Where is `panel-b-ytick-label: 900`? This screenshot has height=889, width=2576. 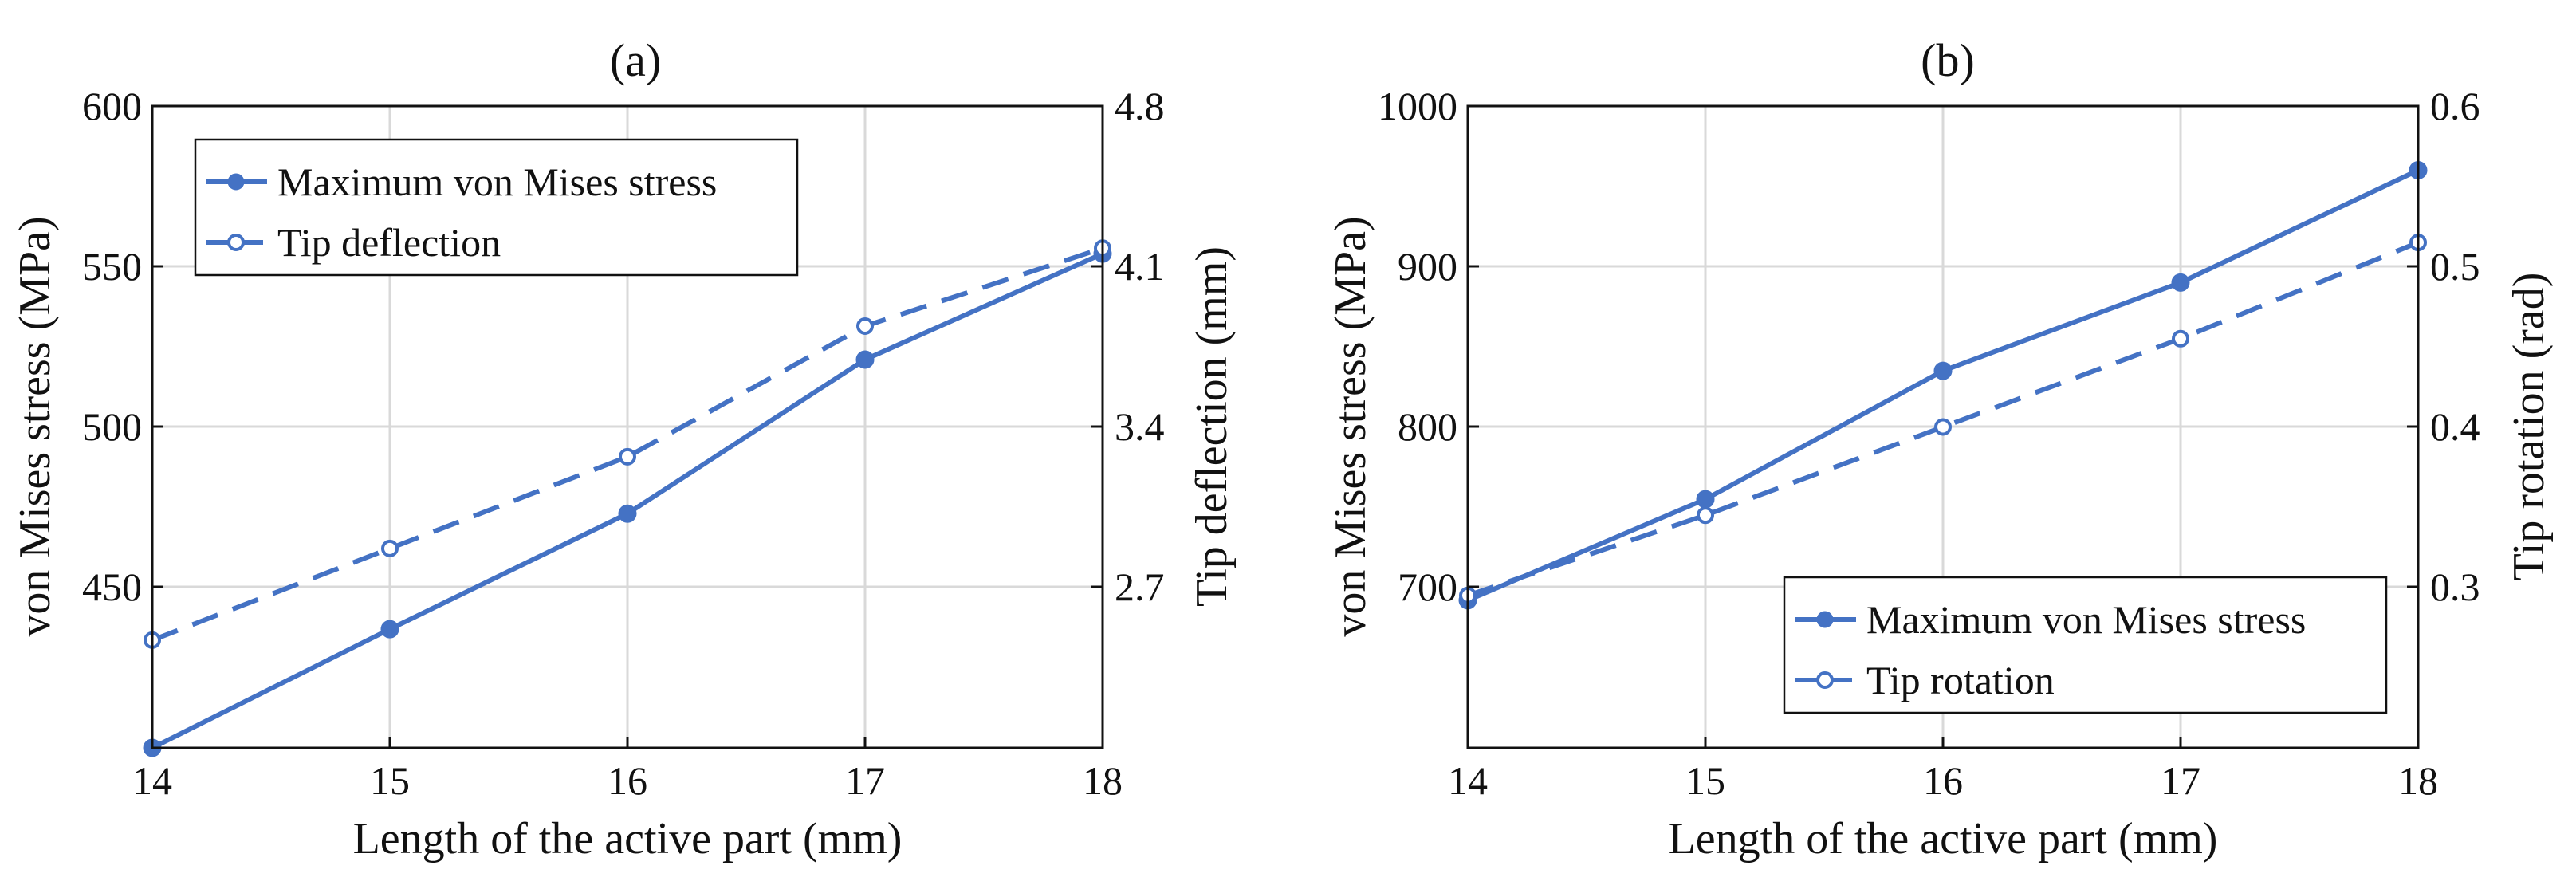
panel-b-ytick-label: 900 is located at coordinates (1427, 266).